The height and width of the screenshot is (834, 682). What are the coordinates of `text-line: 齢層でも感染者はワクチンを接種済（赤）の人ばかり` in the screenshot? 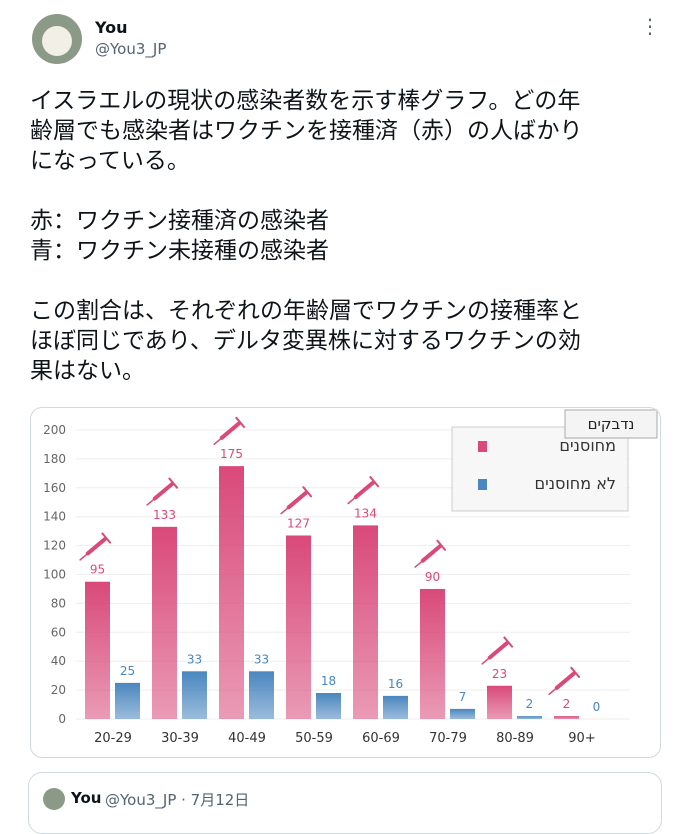 It's located at (306, 131).